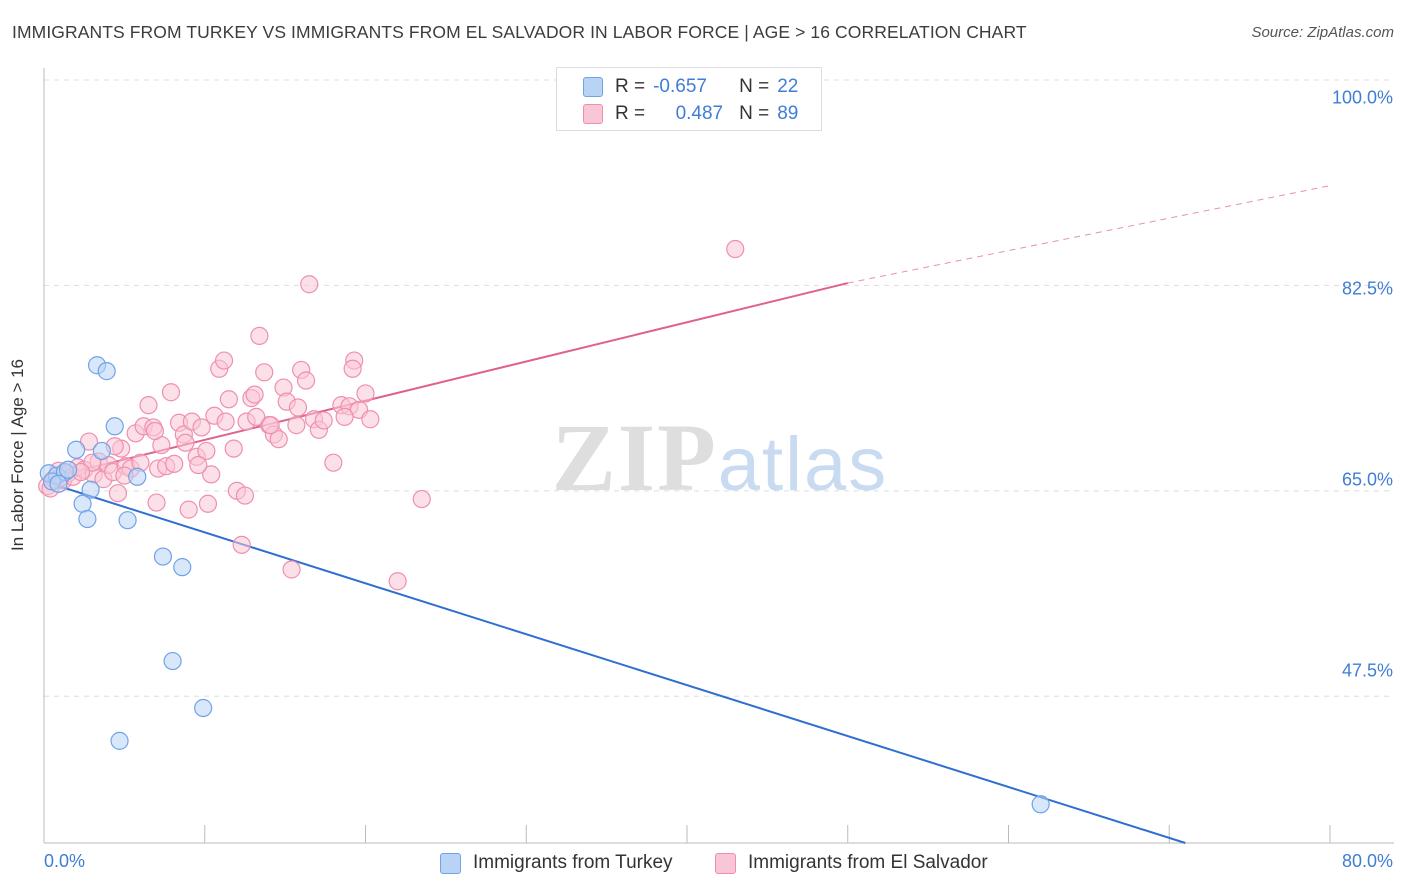 The width and height of the screenshot is (1406, 892). What do you see at coordinates (573, 862) in the screenshot?
I see `legend-label-turkey: Immigrants from Turkey` at bounding box center [573, 862].